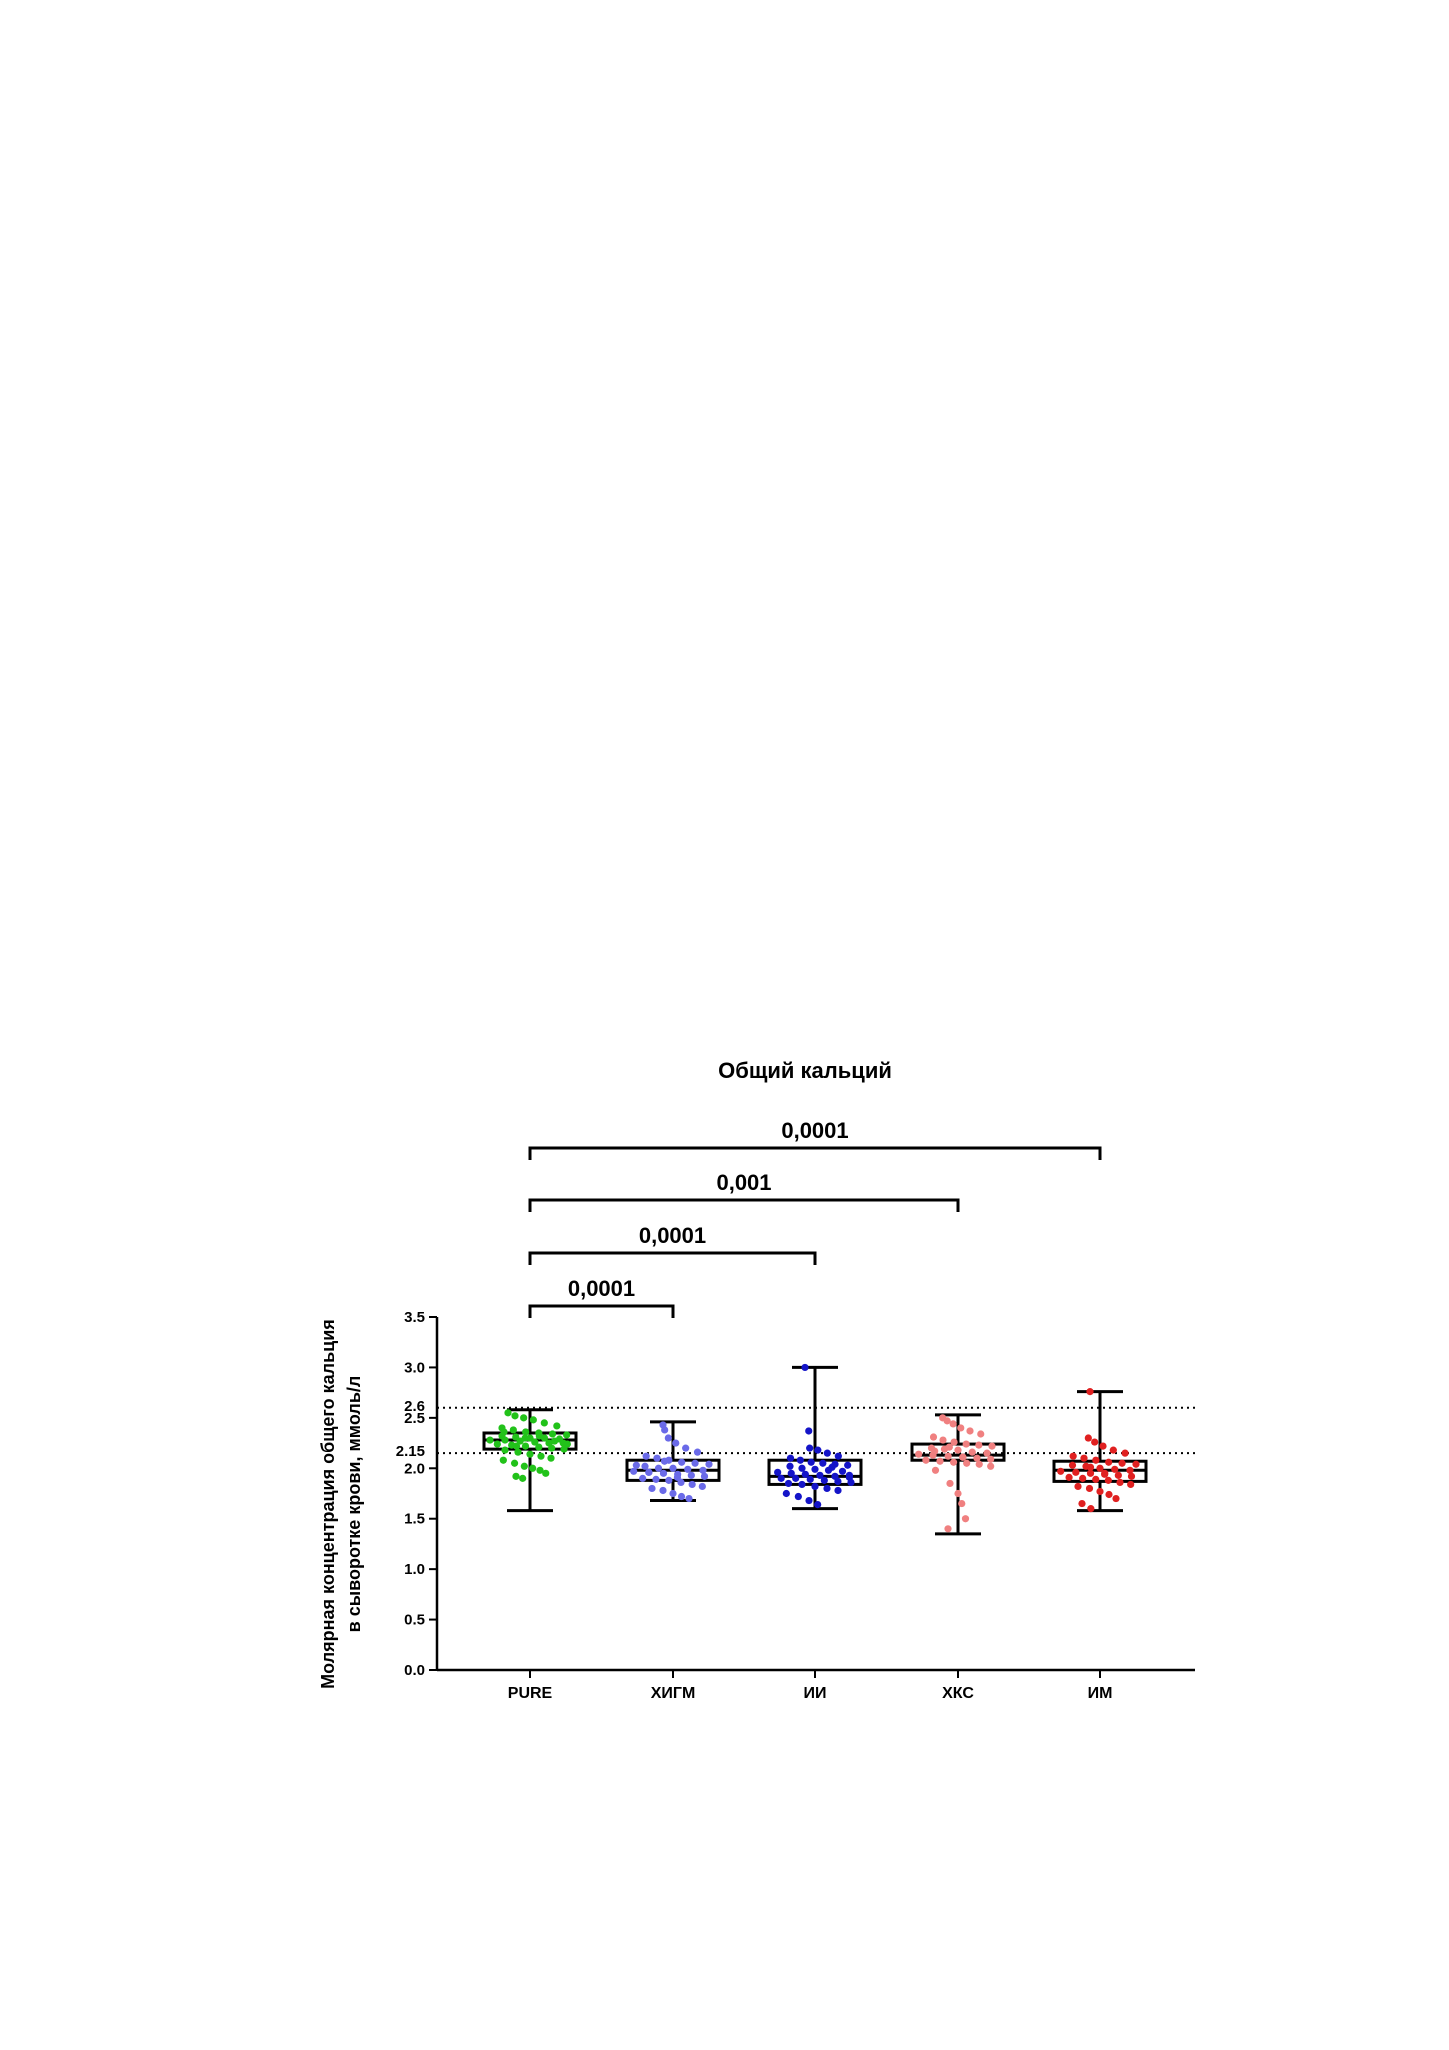  Describe the element at coordinates (414, 1569) in the screenshot. I see `y-tick-label: 1.0` at that location.